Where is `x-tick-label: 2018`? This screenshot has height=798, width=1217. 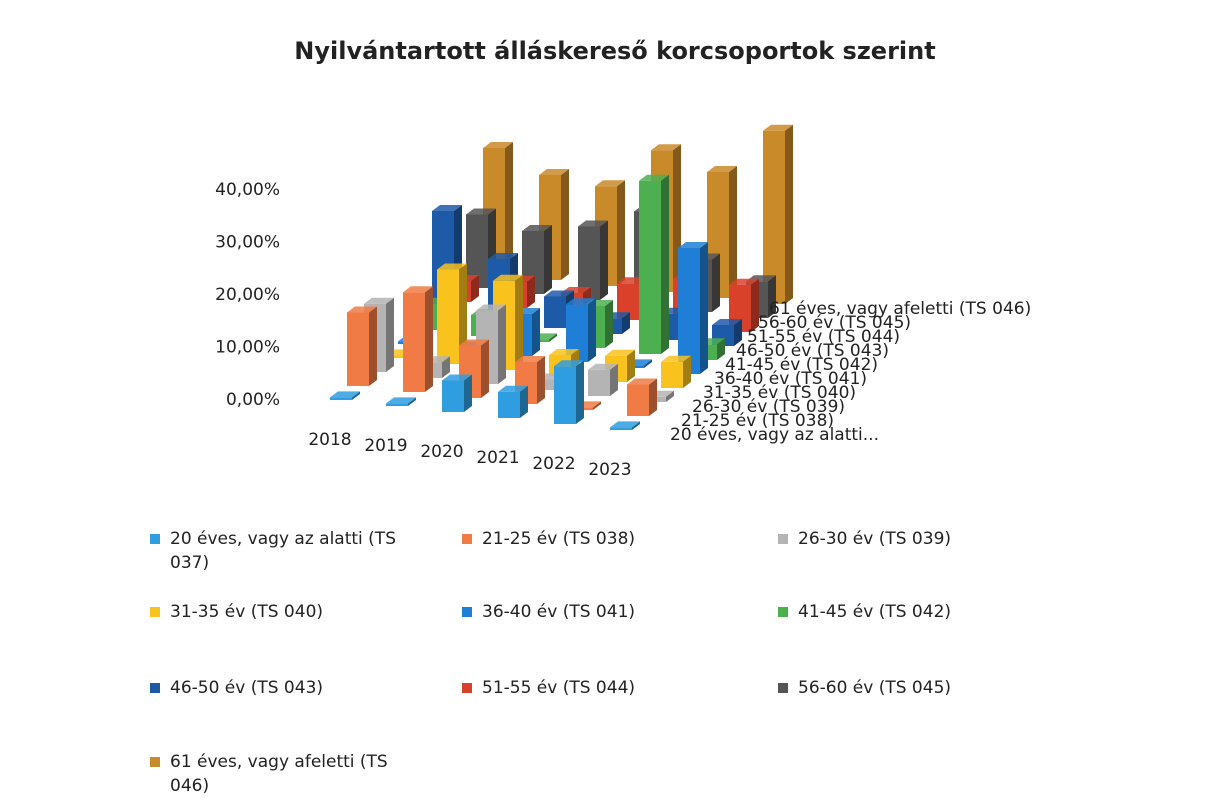
x-tick-label: 2018 is located at coordinates (329, 440).